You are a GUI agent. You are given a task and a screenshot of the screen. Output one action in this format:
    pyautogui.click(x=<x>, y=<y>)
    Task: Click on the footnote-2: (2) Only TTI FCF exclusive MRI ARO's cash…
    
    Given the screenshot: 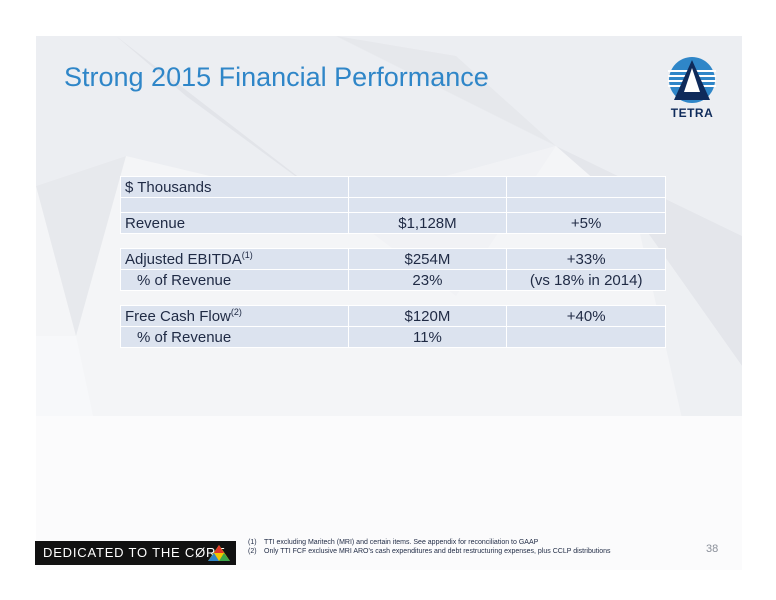 What is the action you would take?
    pyautogui.click(x=429, y=551)
    